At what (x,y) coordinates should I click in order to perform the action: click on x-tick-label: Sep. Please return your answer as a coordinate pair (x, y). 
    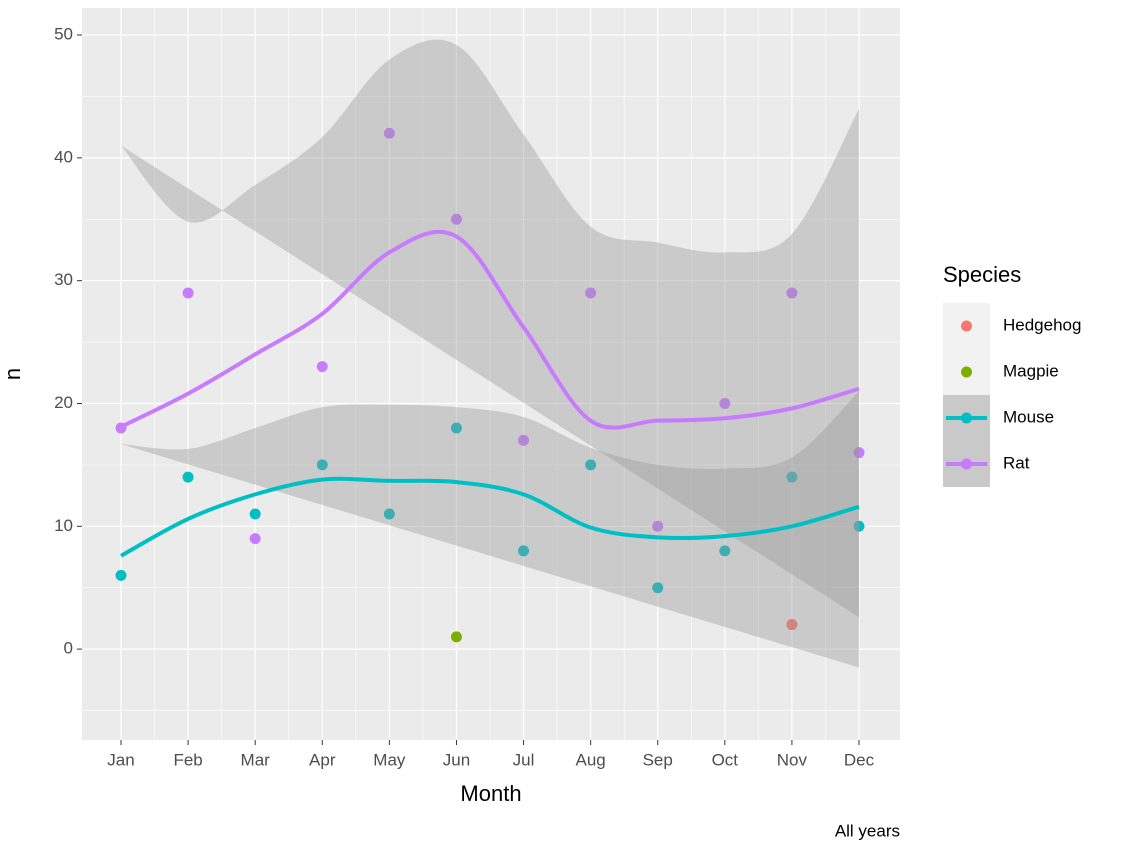
    Looking at the image, I should click on (658, 759).